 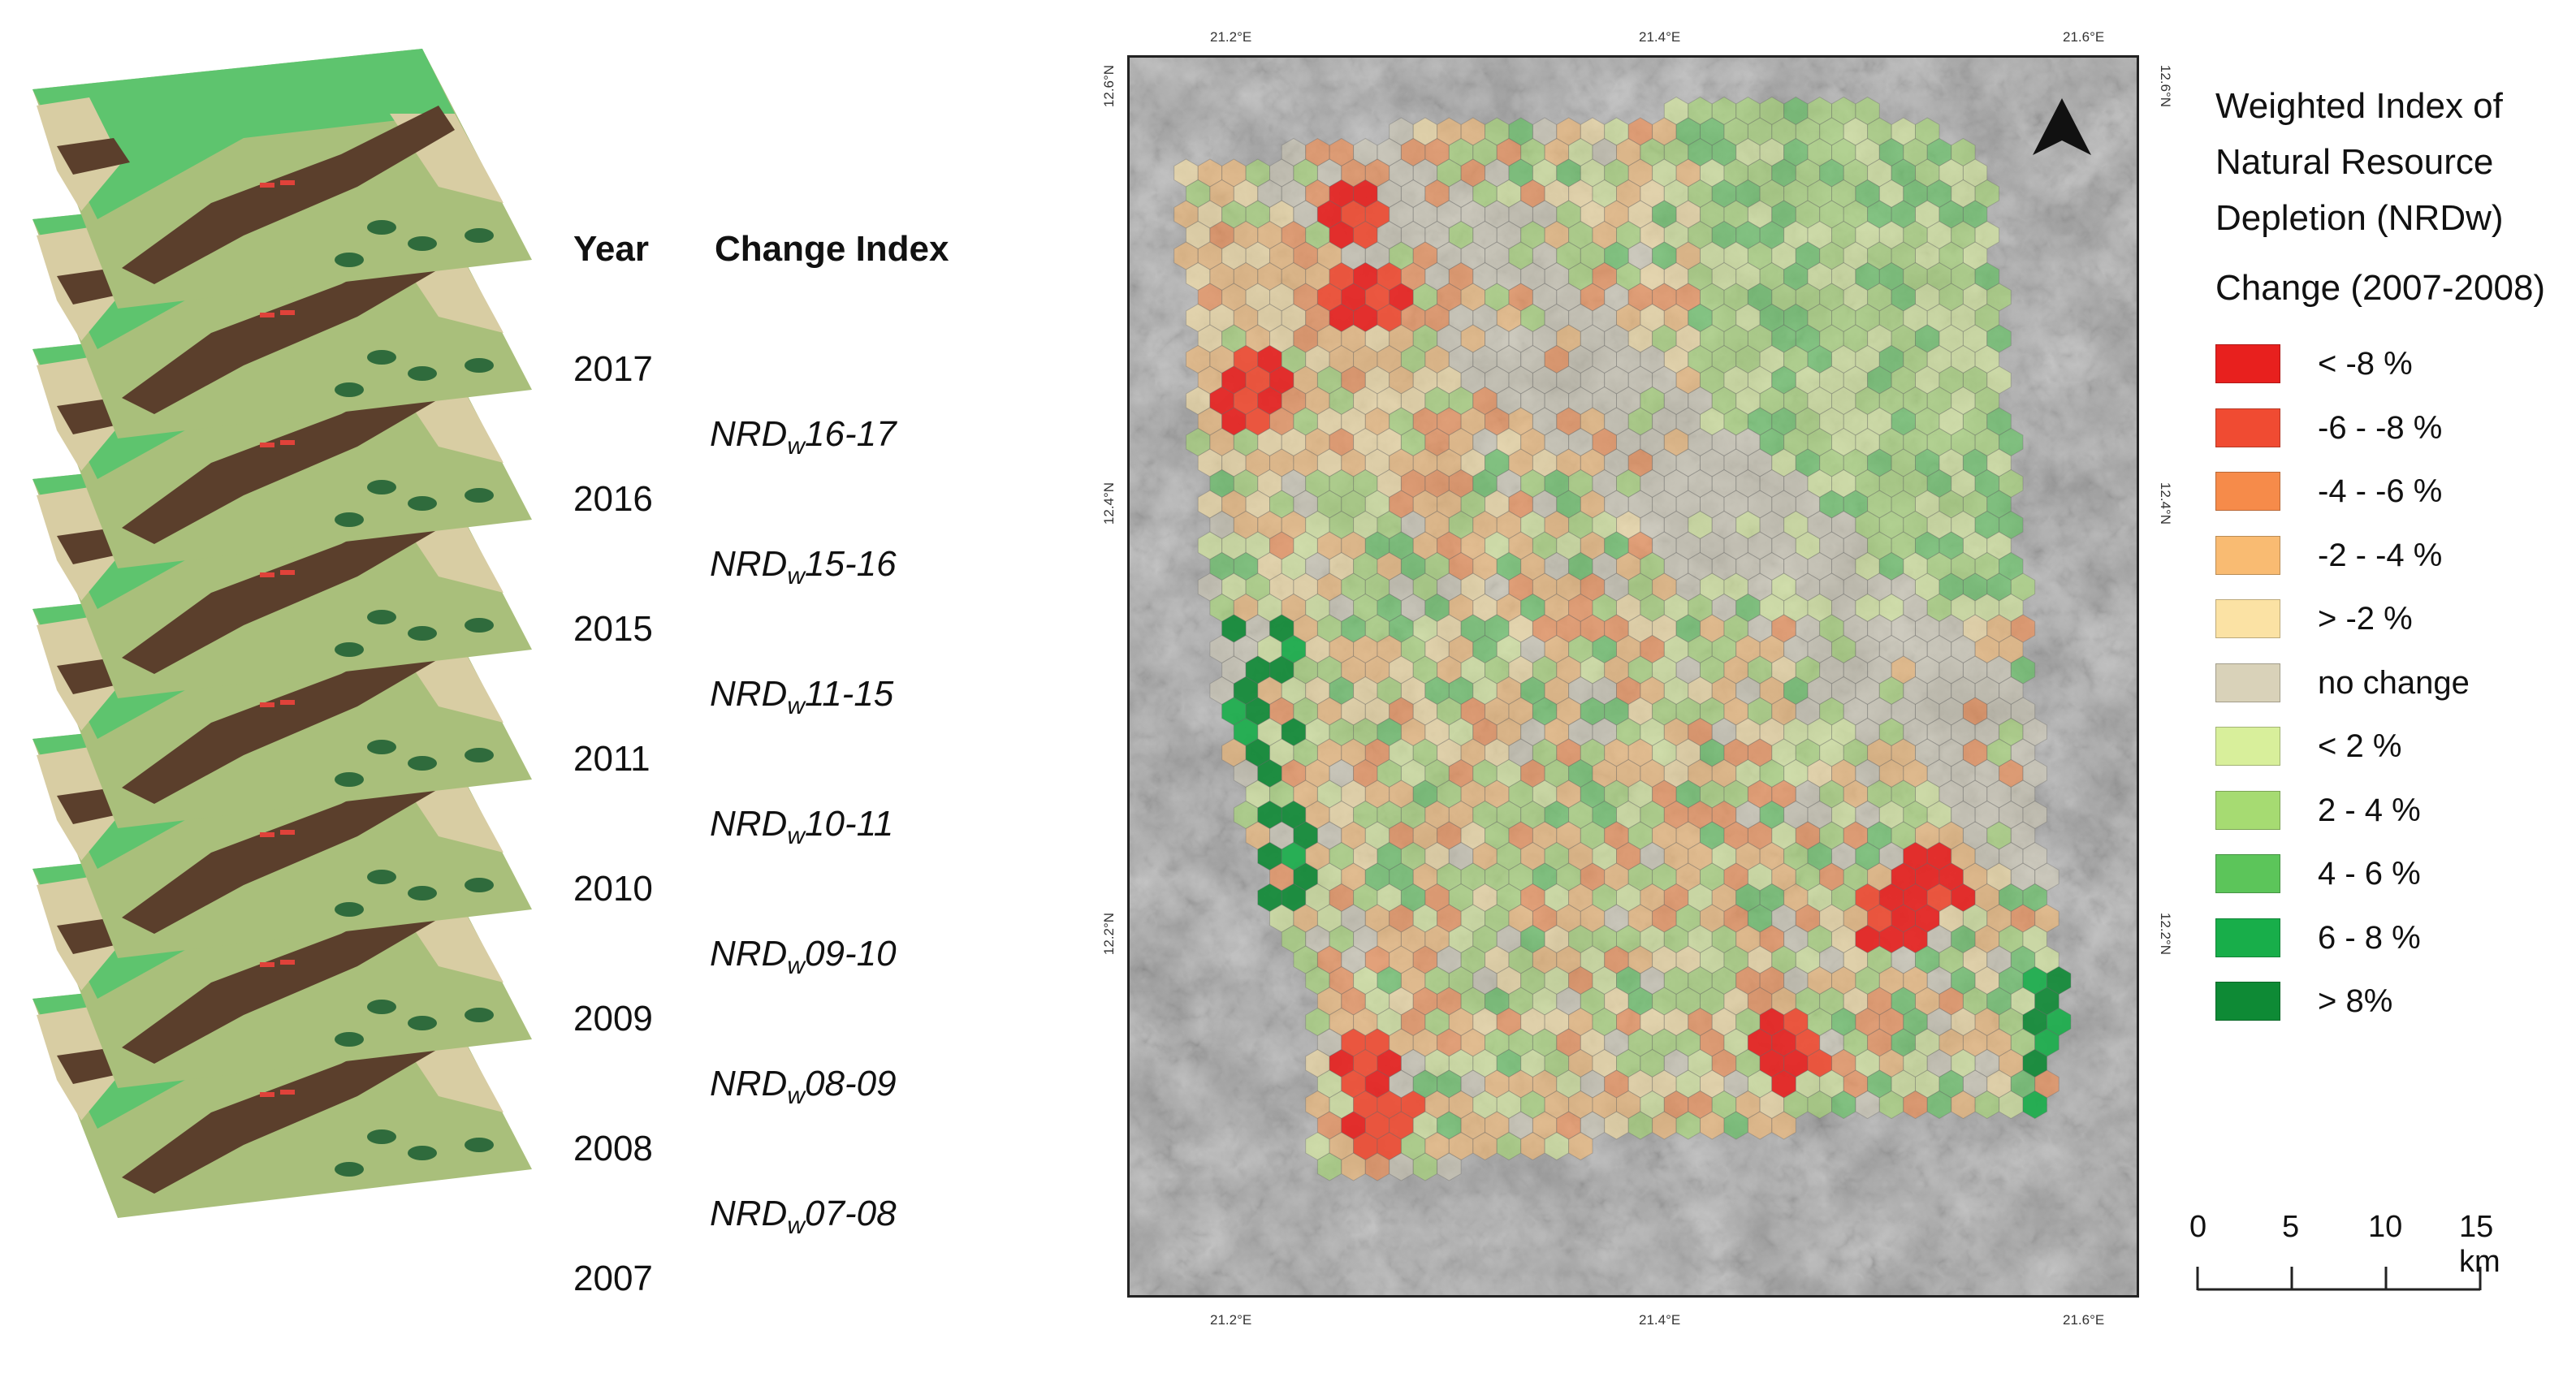 What do you see at coordinates (2360, 746) in the screenshot?
I see `legend-label: < 2 %` at bounding box center [2360, 746].